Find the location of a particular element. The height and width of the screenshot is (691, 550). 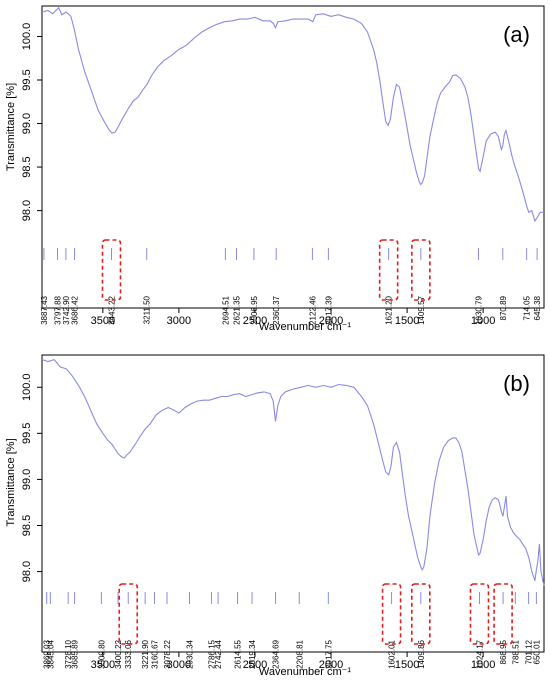

peak-label: 2519.34 is located at coordinates (252, 653).